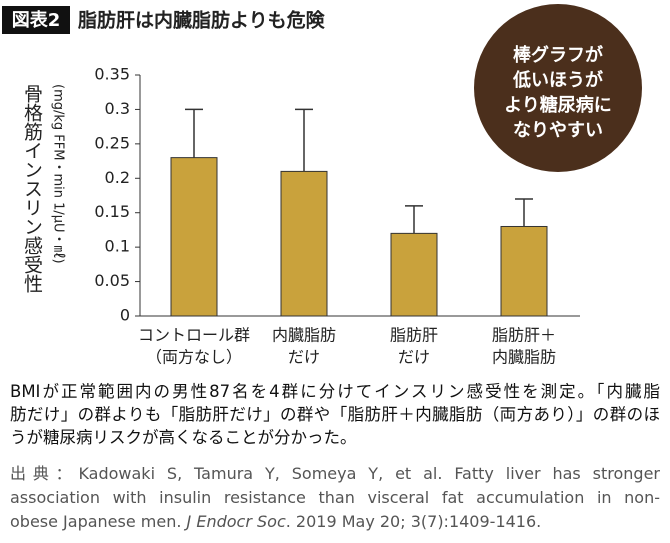 The image size is (670, 543). What do you see at coordinates (117, 177) in the screenshot?
I see `y-tick-label: 0.2` at bounding box center [117, 177].